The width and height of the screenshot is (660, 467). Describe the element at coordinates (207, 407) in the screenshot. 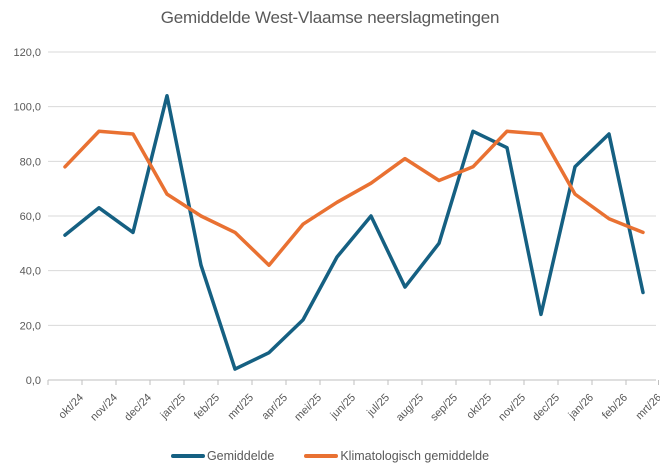

I see `x-axis-tick-label: feb/25` at that location.